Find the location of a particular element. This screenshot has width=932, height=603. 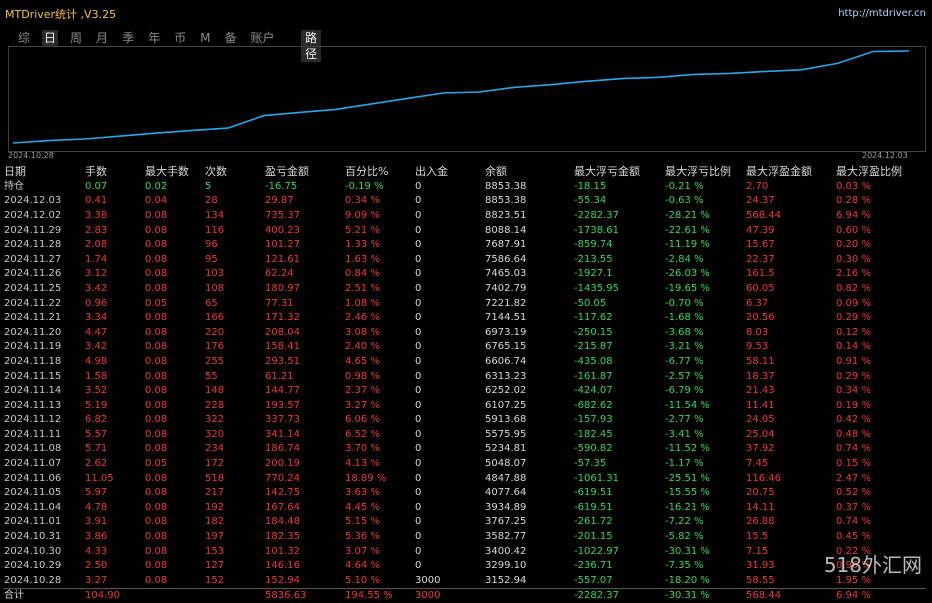

table-cell: 186.74 is located at coordinates (282, 449).